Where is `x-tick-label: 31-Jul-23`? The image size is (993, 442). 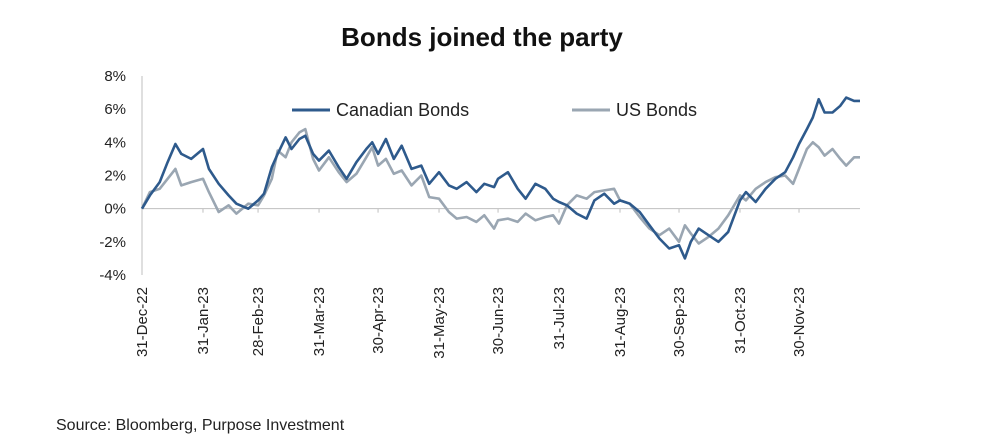 x-tick-label: 31-Jul-23 is located at coordinates (559, 318).